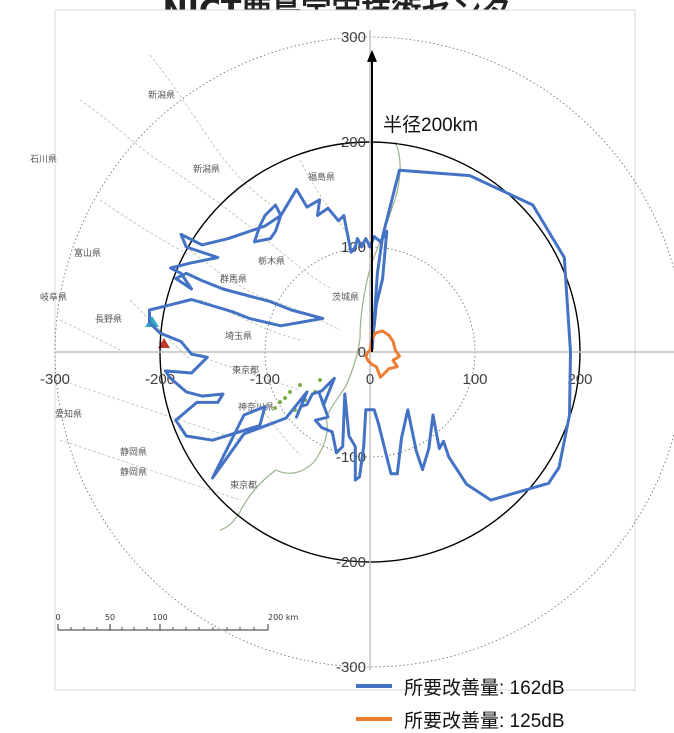  I want to click on pref-label-gifu: 岐阜県, so click(53, 297).